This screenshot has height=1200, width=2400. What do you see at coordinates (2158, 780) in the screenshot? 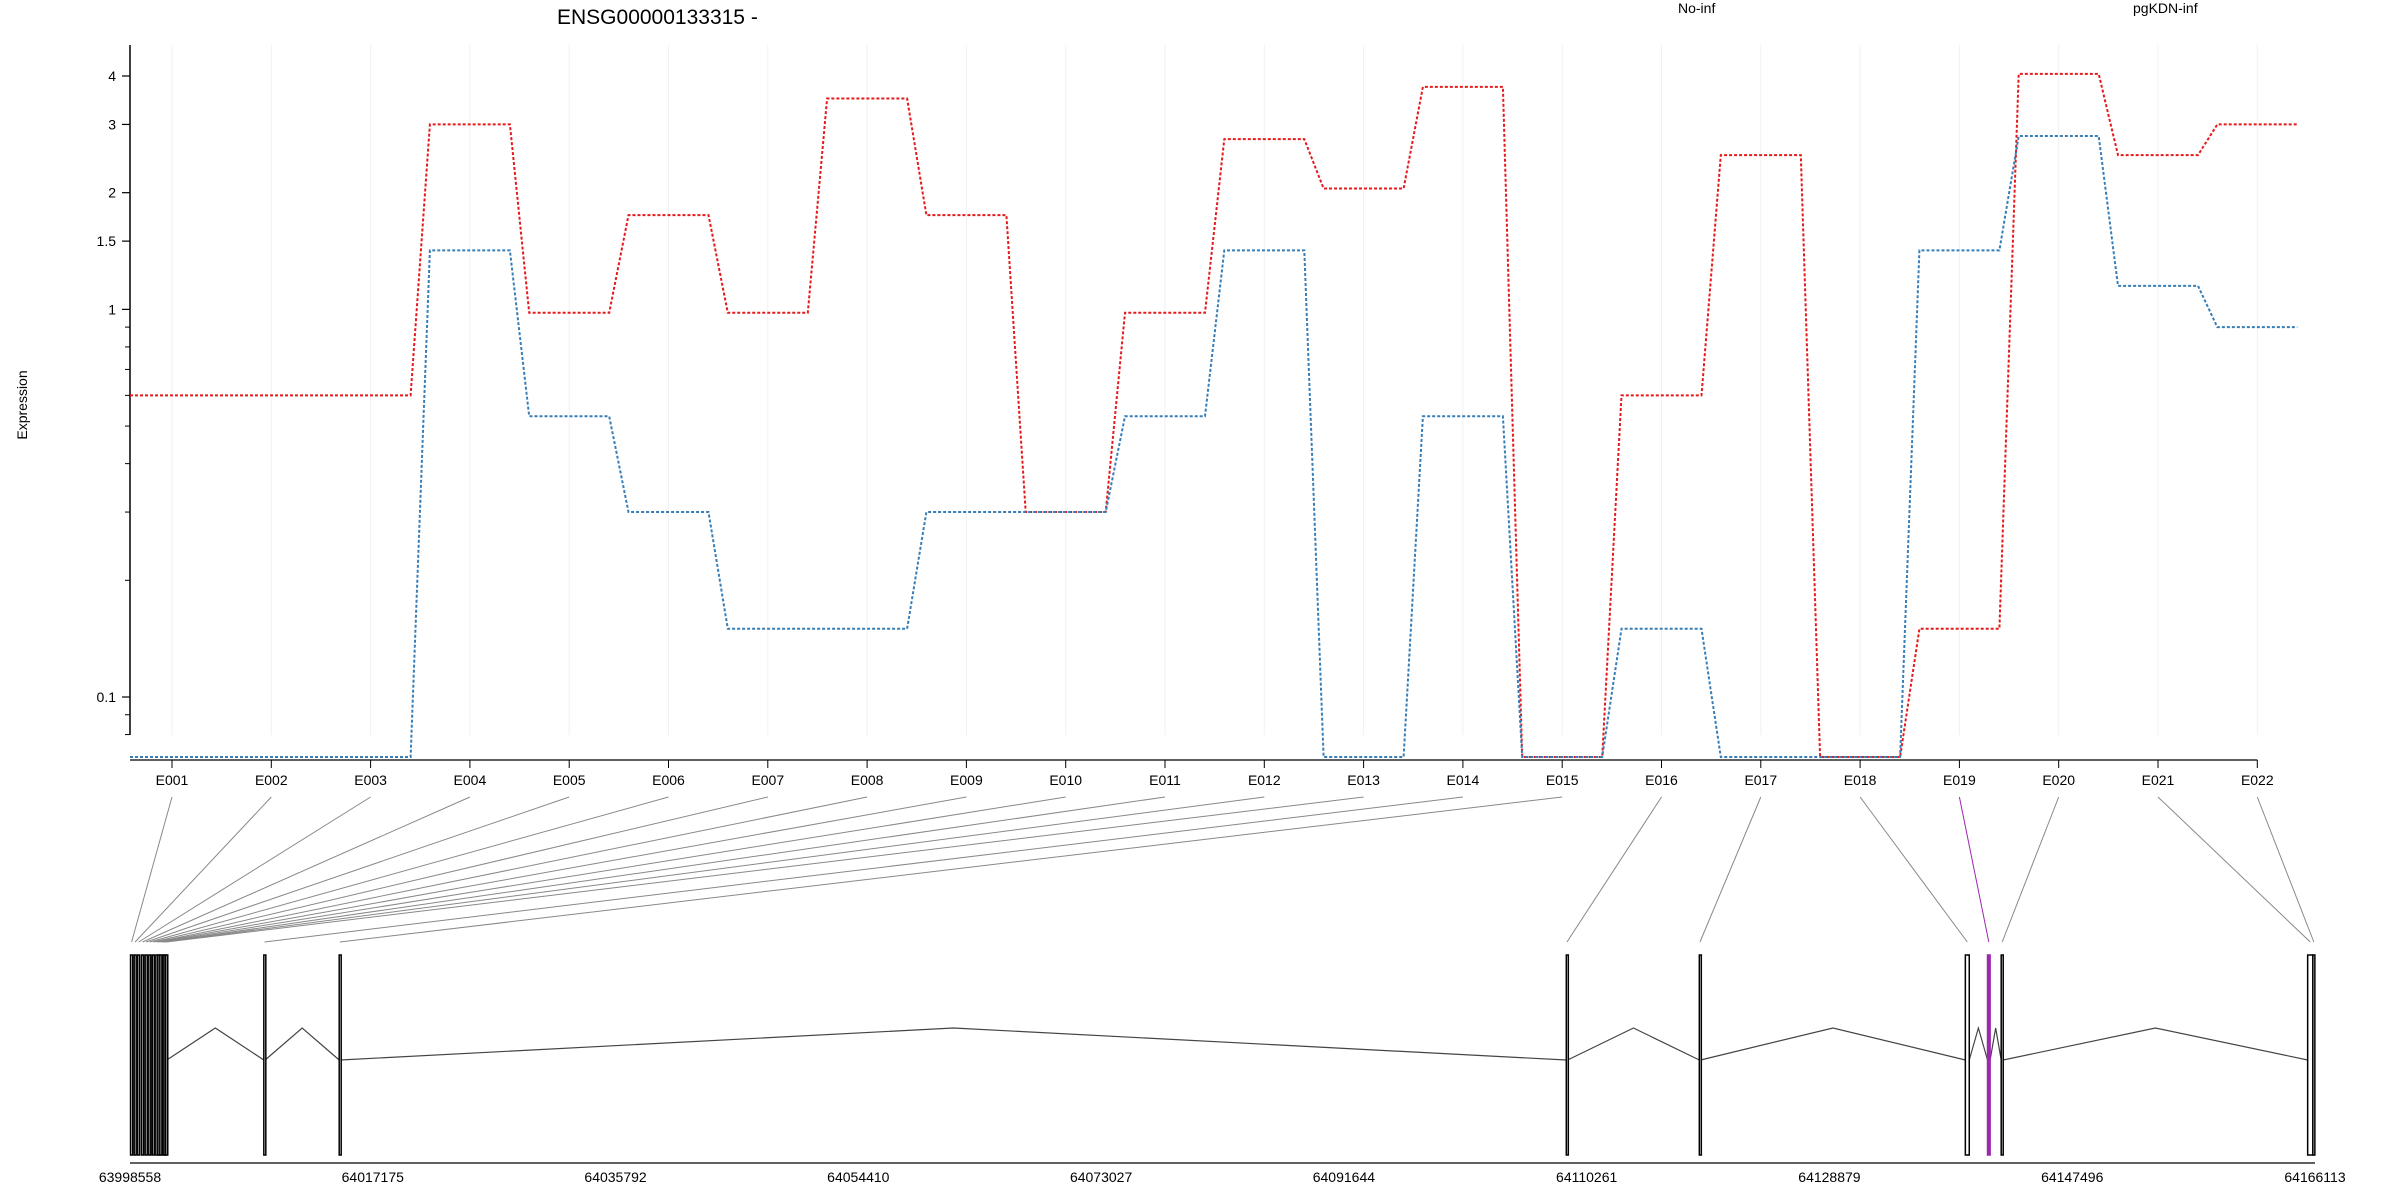
I see `x-tick-label: E021` at bounding box center [2158, 780].